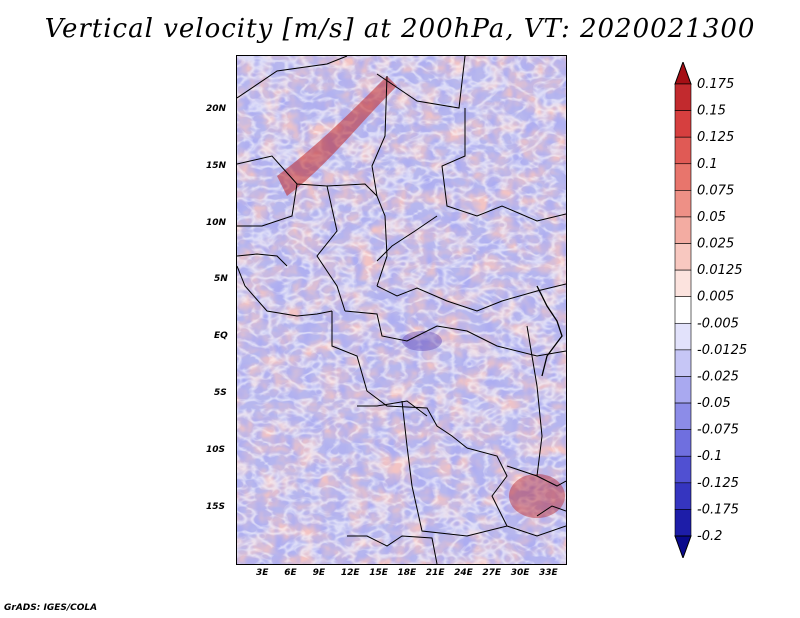 This screenshot has width=800, height=618. Describe the element at coordinates (463, 573) in the screenshot. I see `lon-tick-label: 24E` at that location.